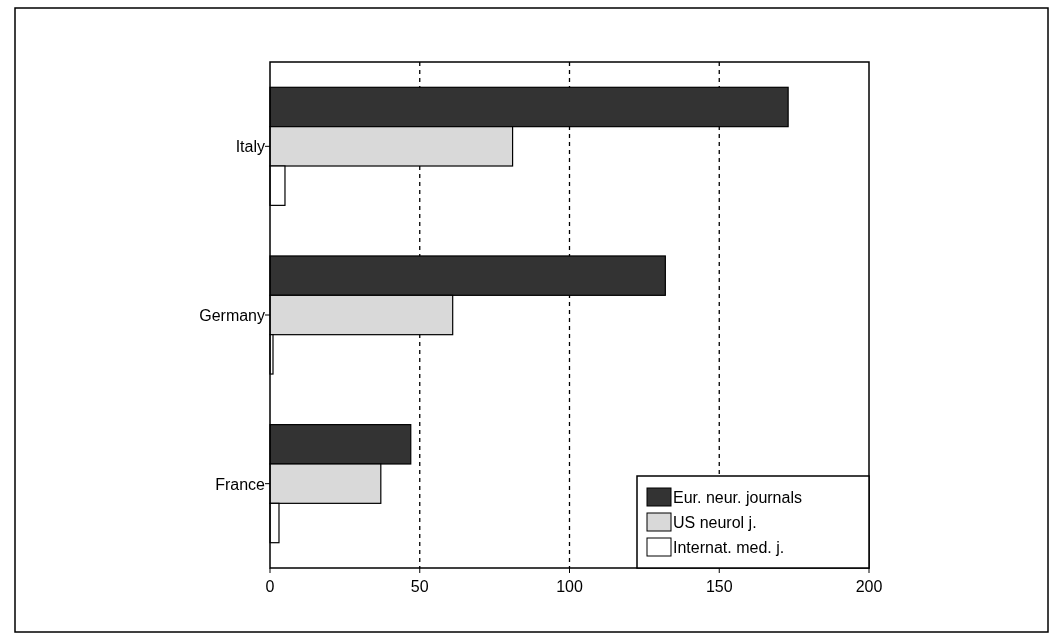  What do you see at coordinates (270, 586) in the screenshot?
I see `x-tick-label: 0` at bounding box center [270, 586].